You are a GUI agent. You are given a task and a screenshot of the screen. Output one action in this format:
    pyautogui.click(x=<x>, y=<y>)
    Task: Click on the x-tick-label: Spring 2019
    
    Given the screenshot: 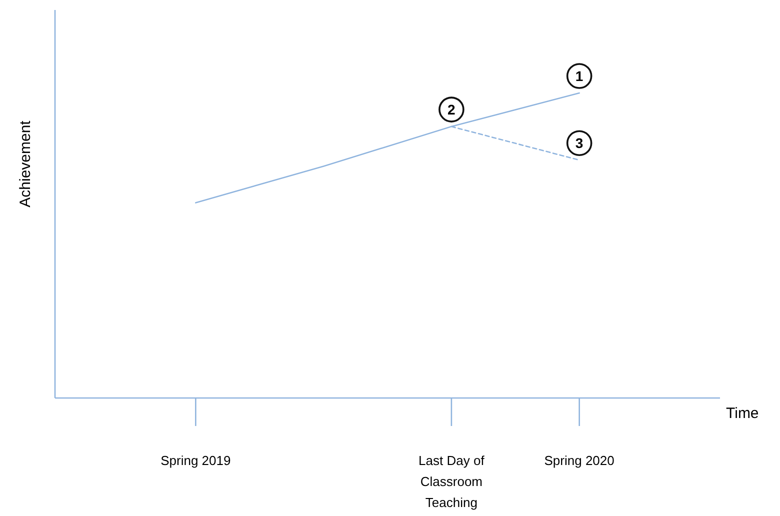 What is the action you would take?
    pyautogui.click(x=195, y=460)
    